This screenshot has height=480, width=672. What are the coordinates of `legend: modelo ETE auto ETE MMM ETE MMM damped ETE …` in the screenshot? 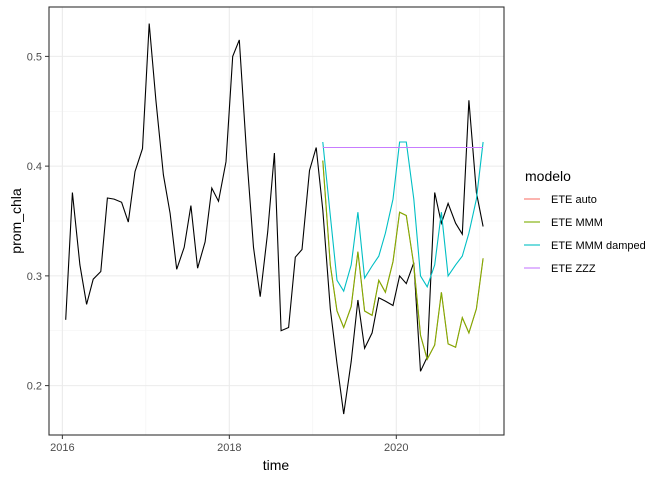 It's located at (584, 223).